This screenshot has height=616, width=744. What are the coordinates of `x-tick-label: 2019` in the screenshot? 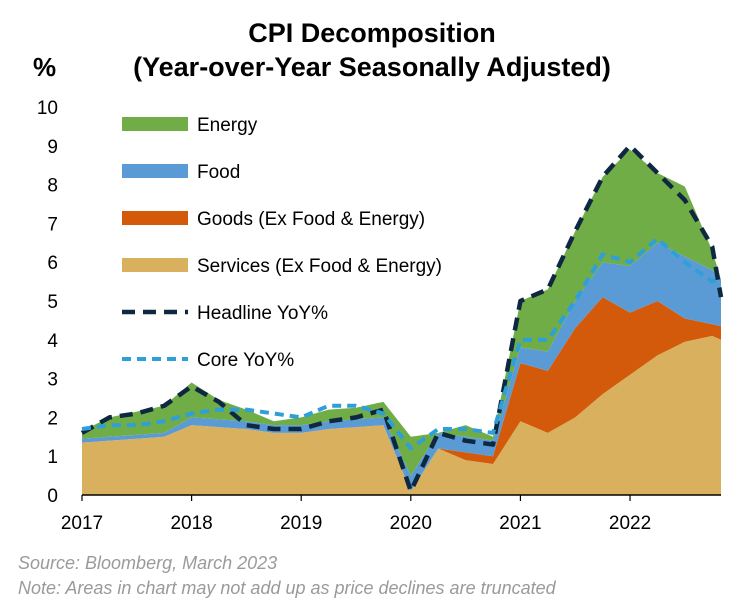 It's located at (301, 523).